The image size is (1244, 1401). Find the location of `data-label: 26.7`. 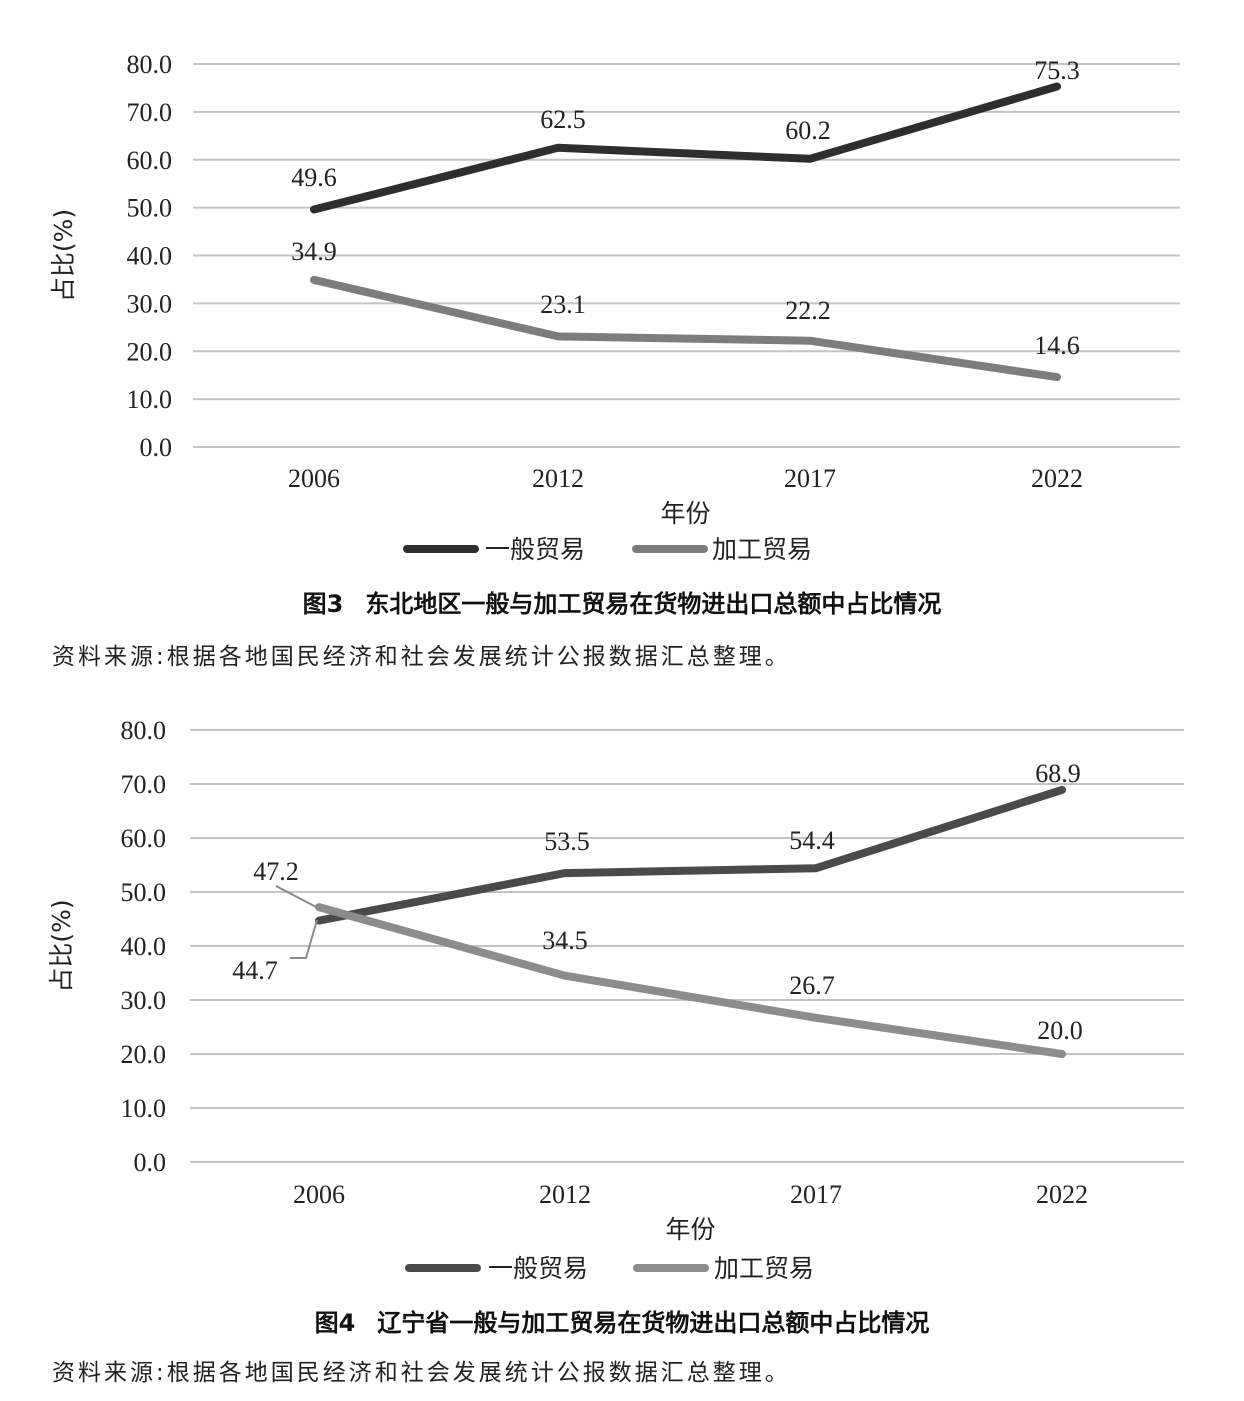

data-label: 26.7 is located at coordinates (812, 985).